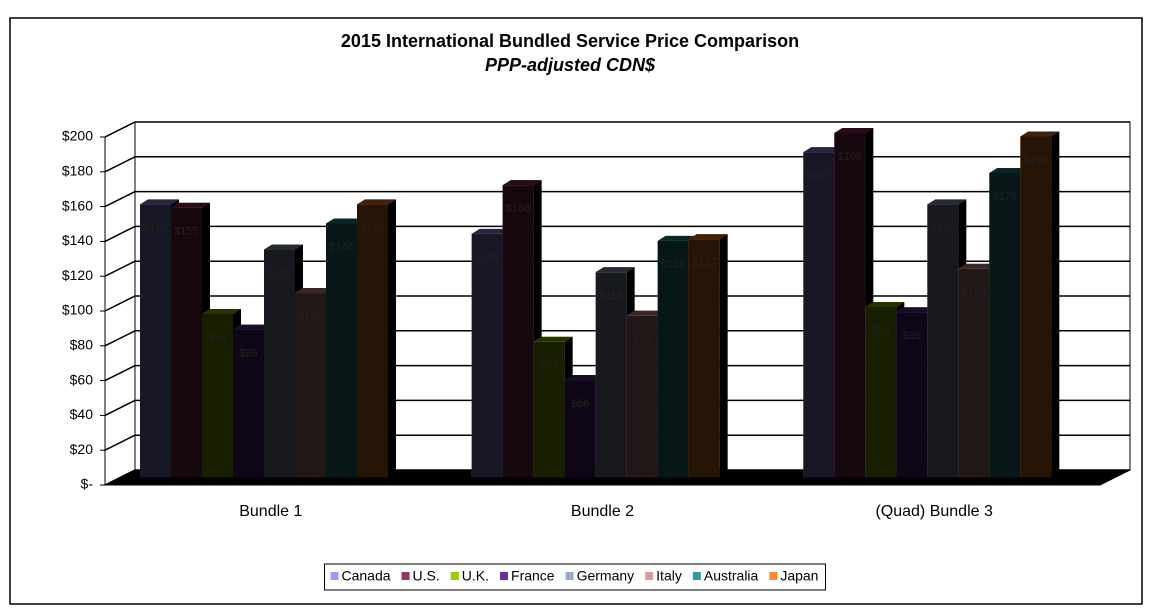 The height and width of the screenshot is (609, 1151). What do you see at coordinates (799, 576) in the screenshot?
I see `legend-label: Japan` at bounding box center [799, 576].